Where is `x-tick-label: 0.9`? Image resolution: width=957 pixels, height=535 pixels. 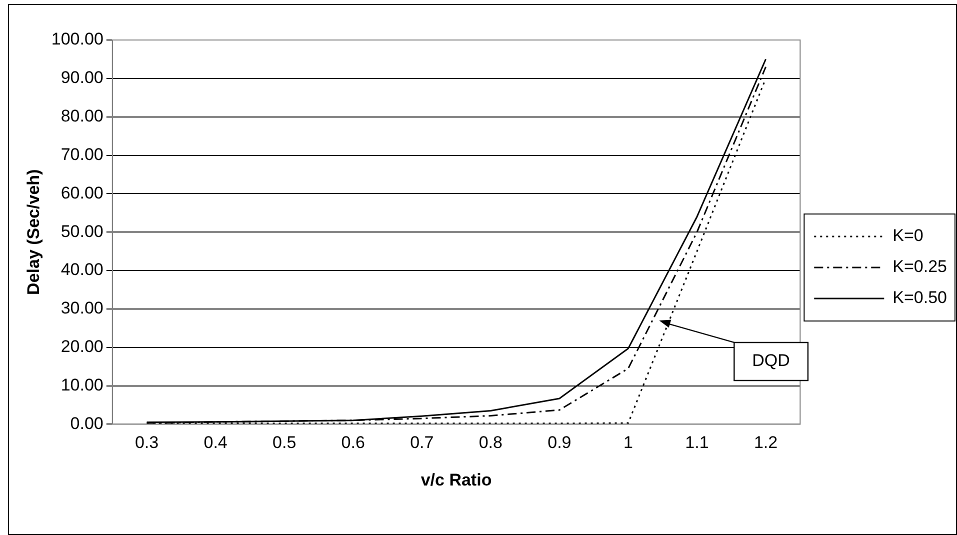 x-tick-label: 0.9 is located at coordinates (560, 442).